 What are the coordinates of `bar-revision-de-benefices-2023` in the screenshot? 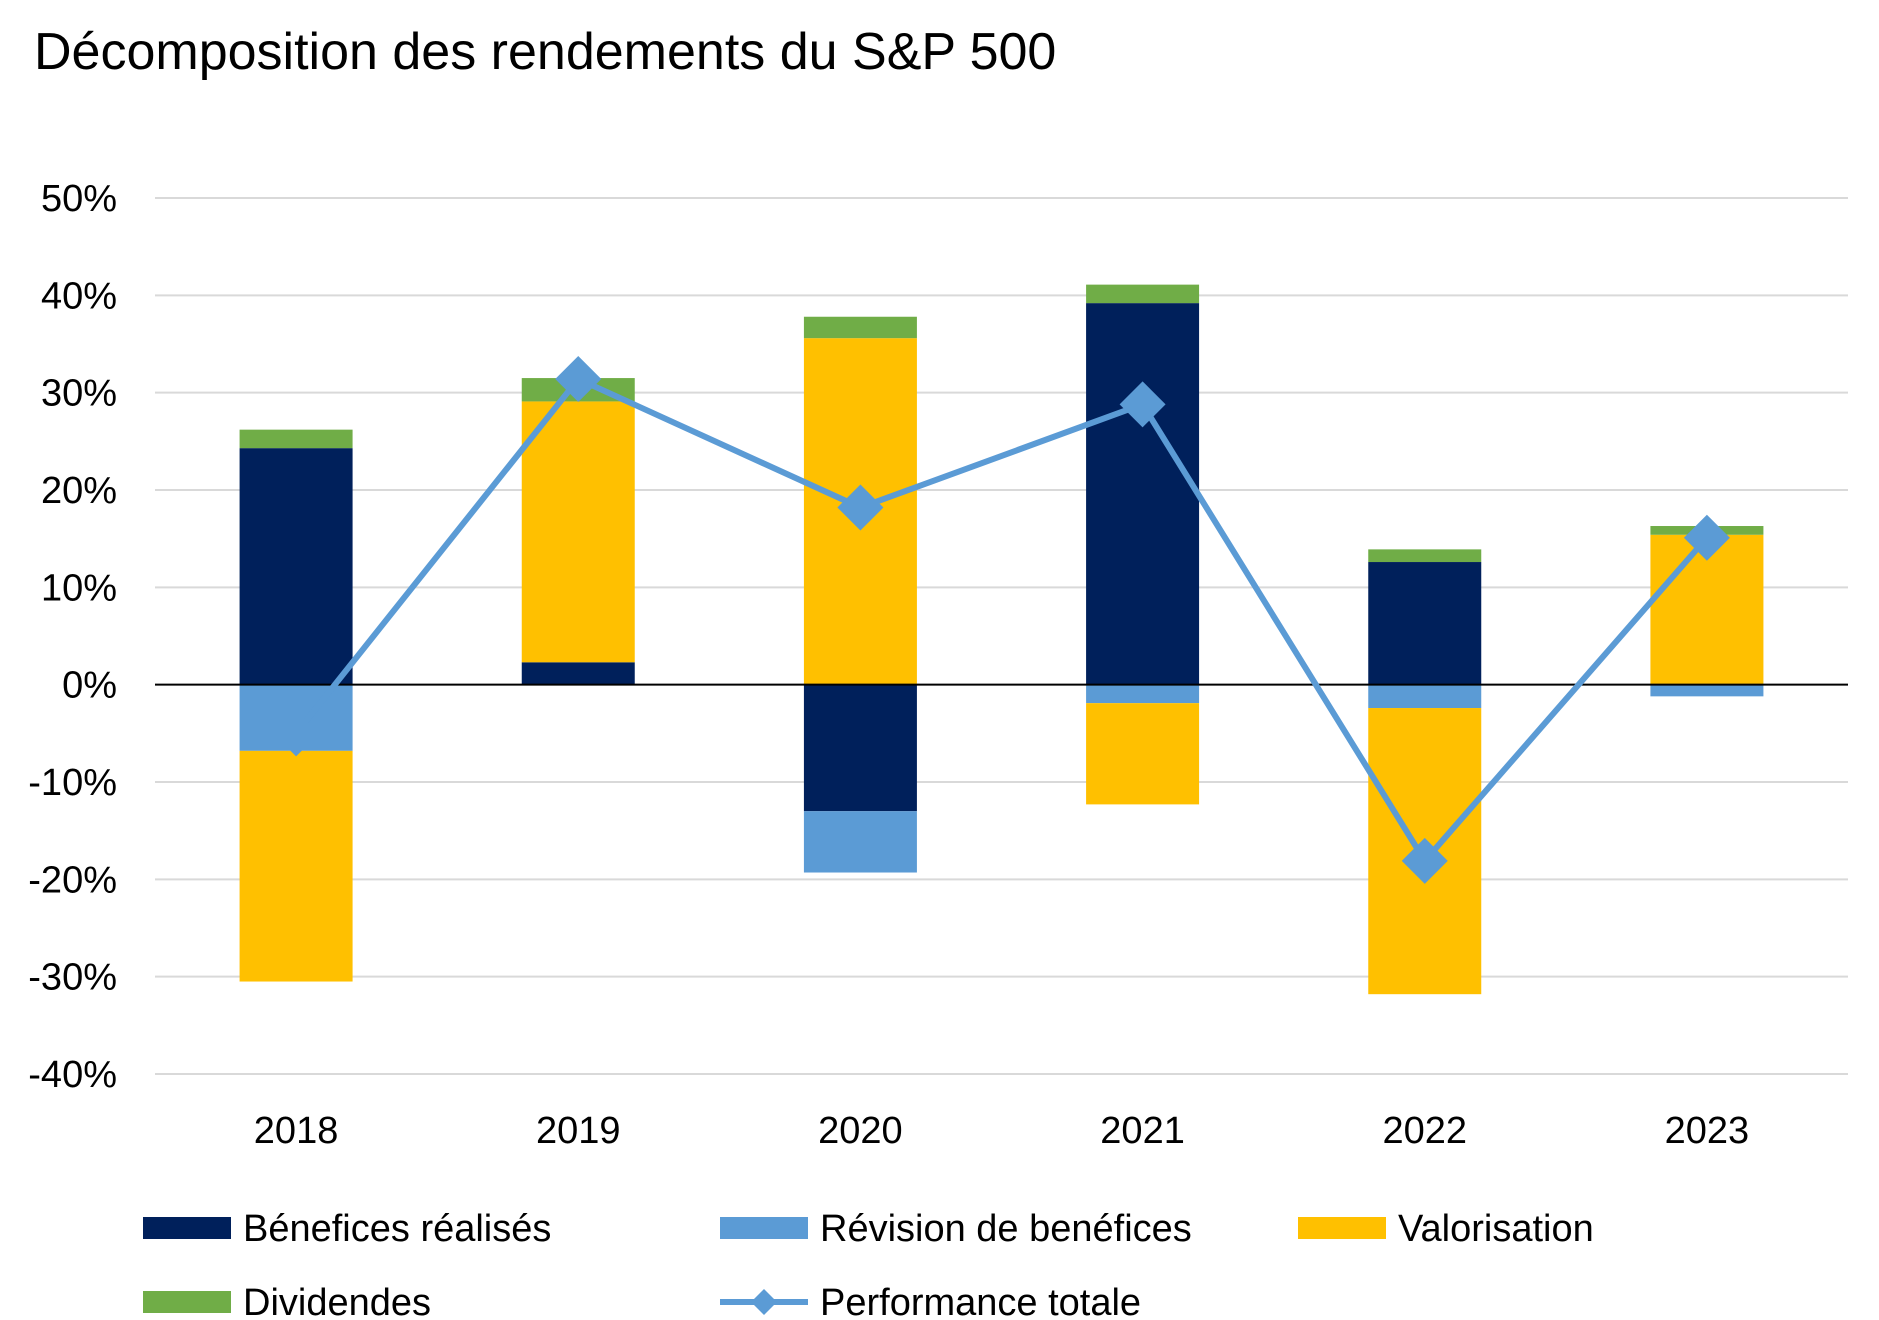 It's located at (1707, 690).